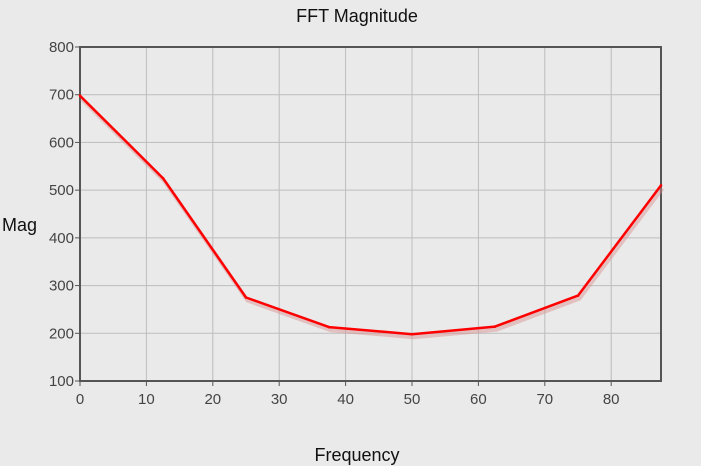 The image size is (701, 466). I want to click on x-tick-label: 80, so click(611, 399).